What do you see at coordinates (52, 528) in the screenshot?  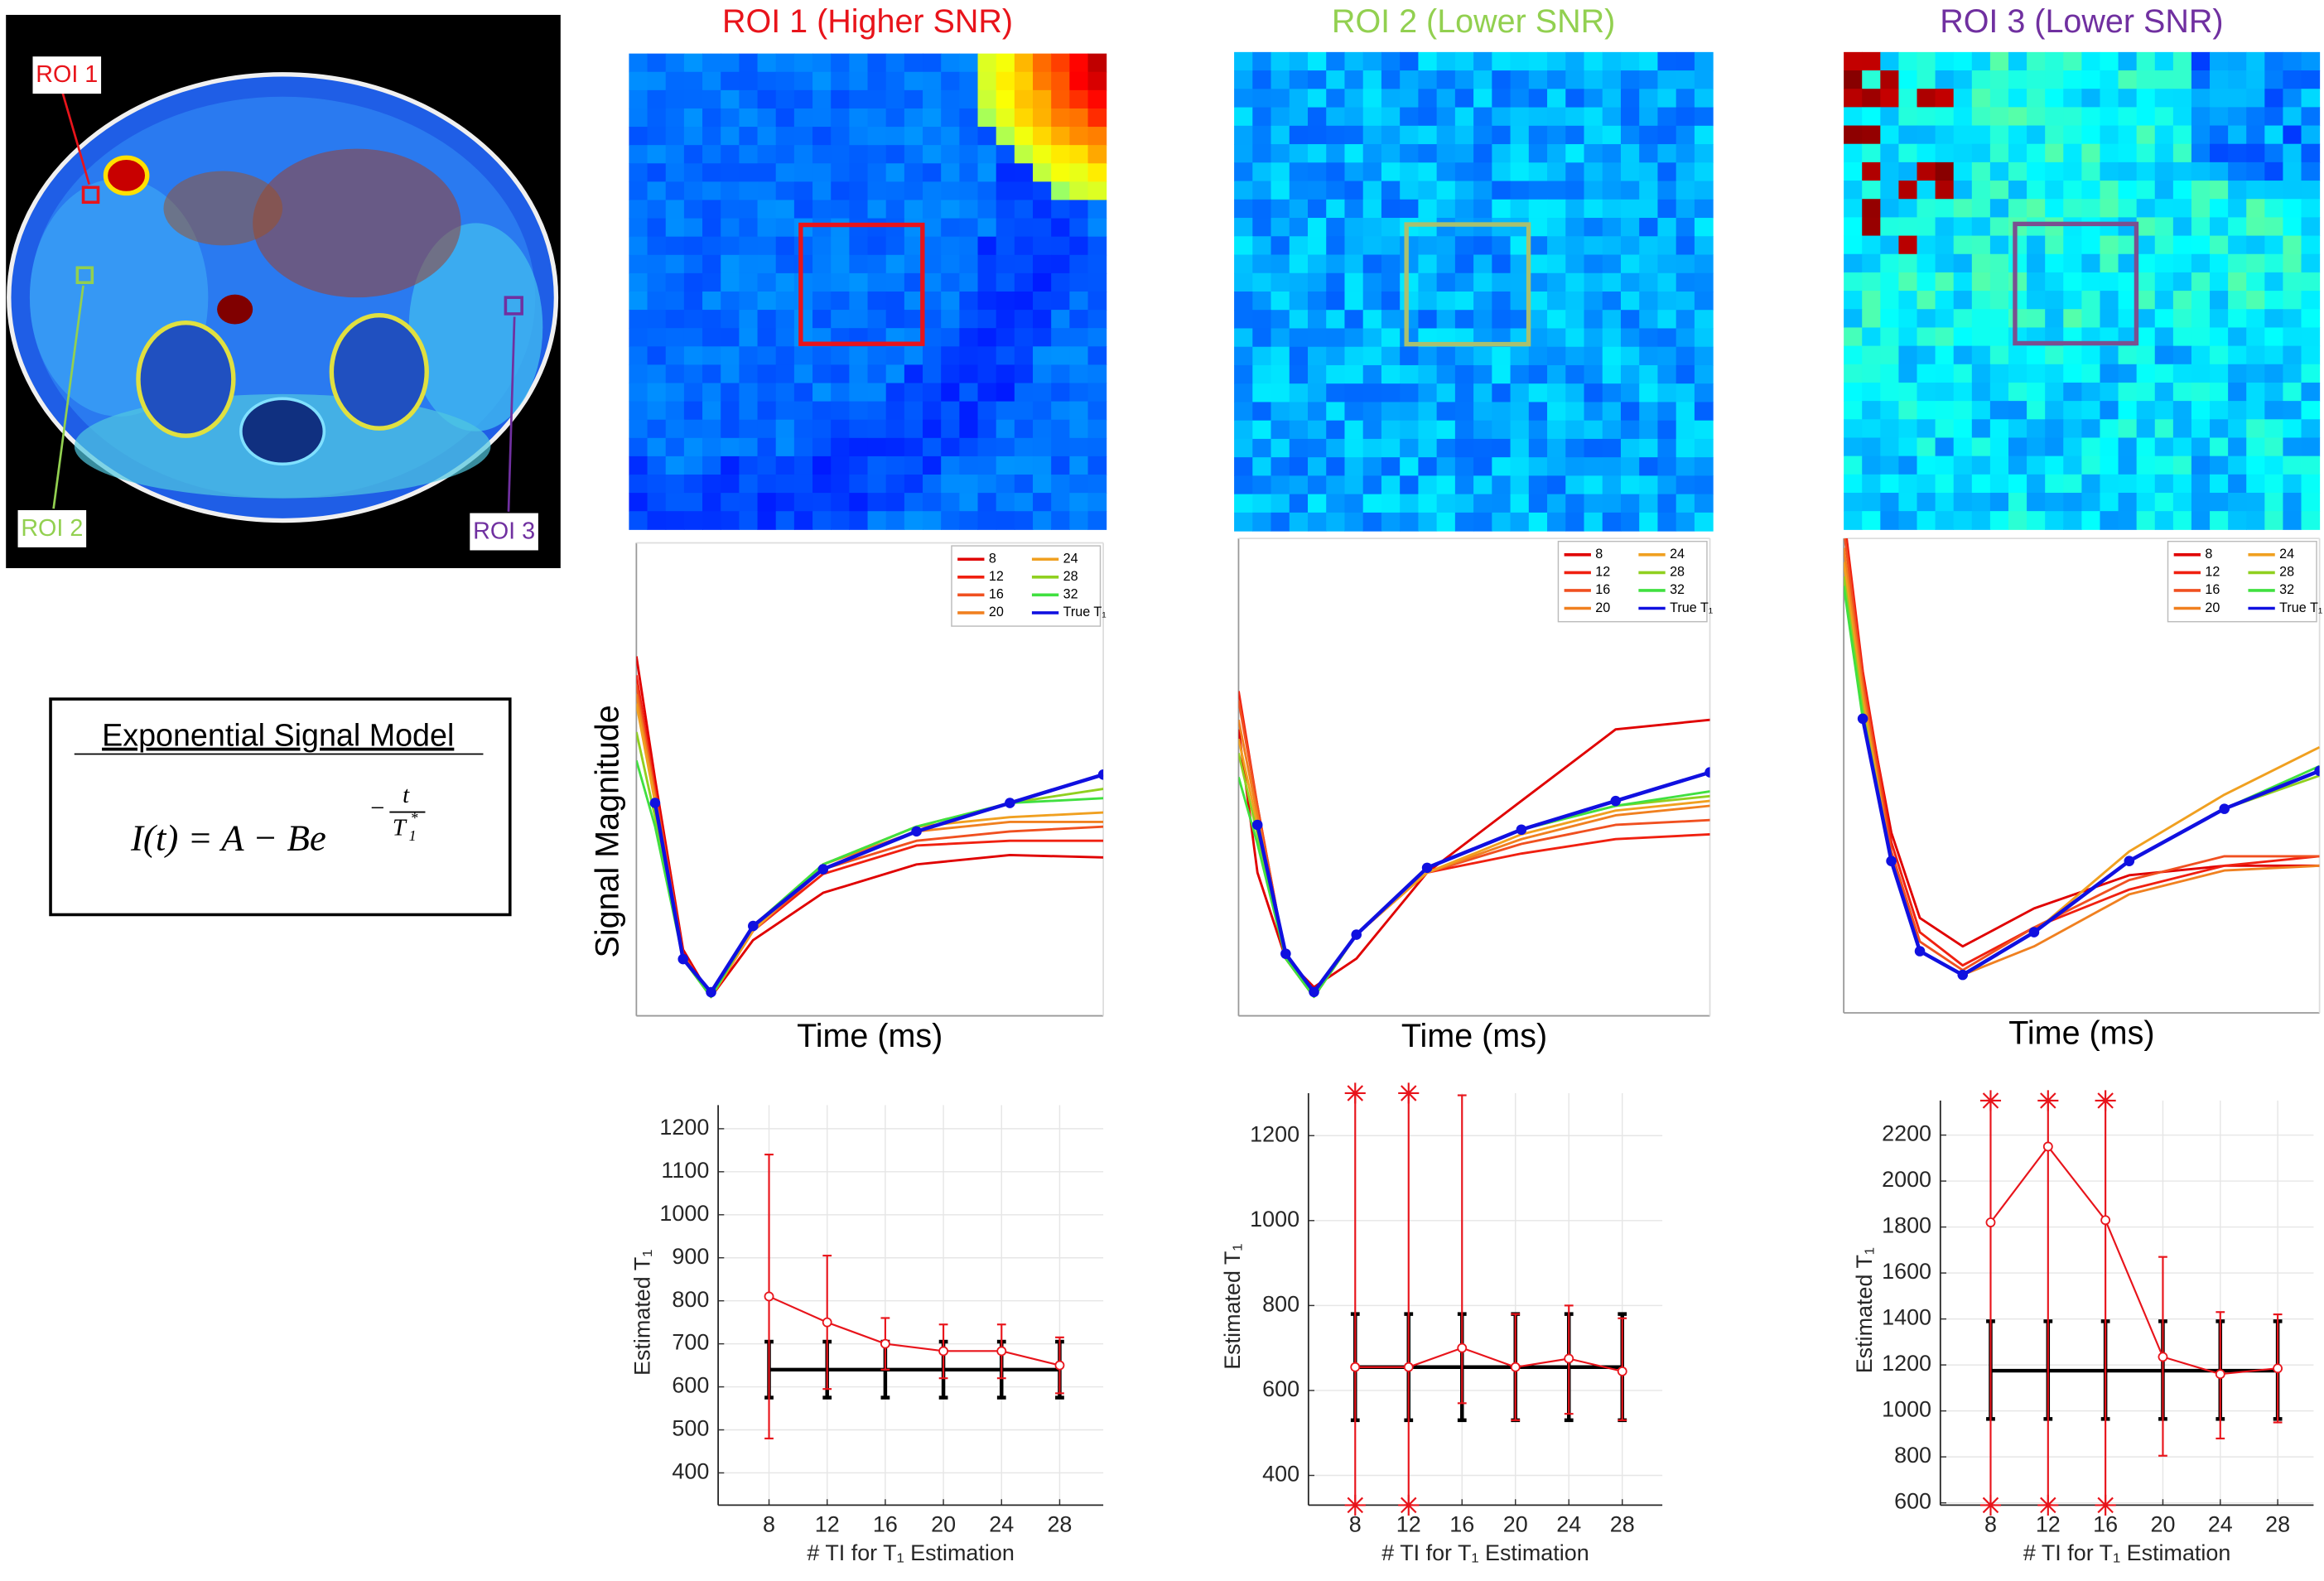 I see `label-box` at bounding box center [52, 528].